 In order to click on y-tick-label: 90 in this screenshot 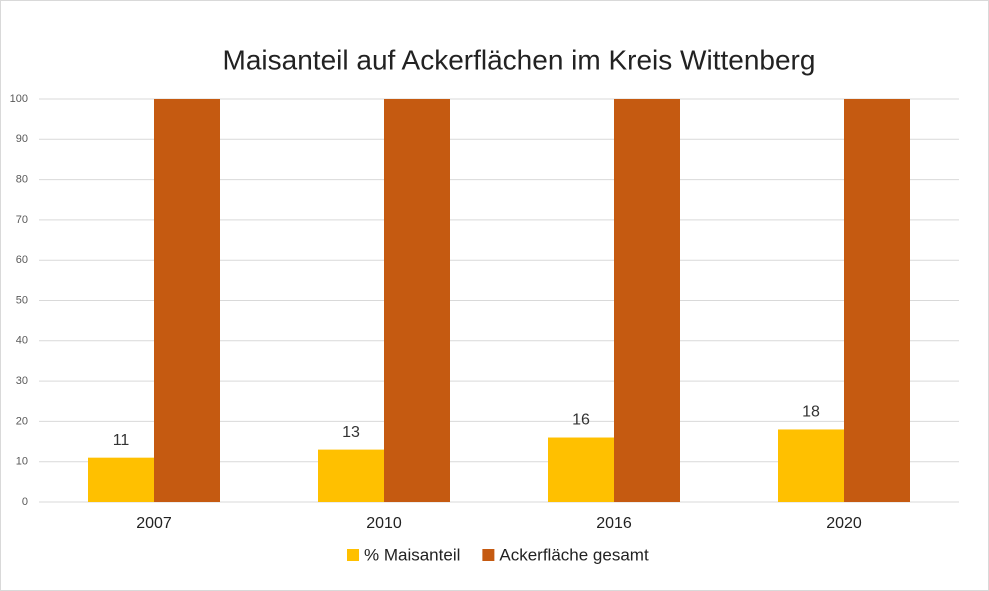, I will do `click(22, 139)`.